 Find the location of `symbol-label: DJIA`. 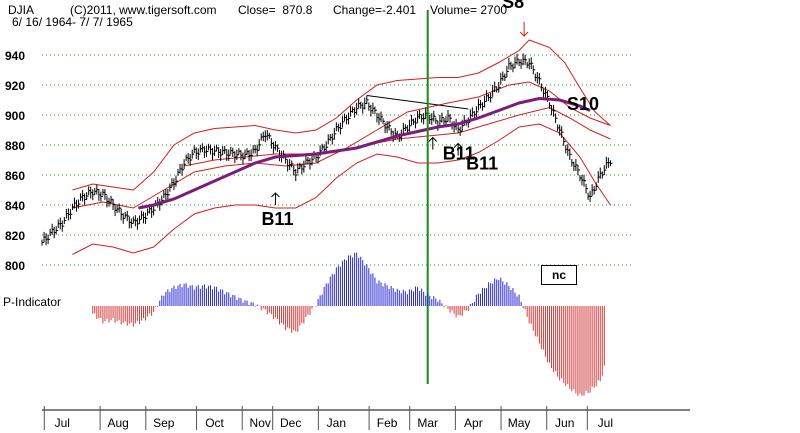

symbol-label: DJIA is located at coordinates (21, 10).